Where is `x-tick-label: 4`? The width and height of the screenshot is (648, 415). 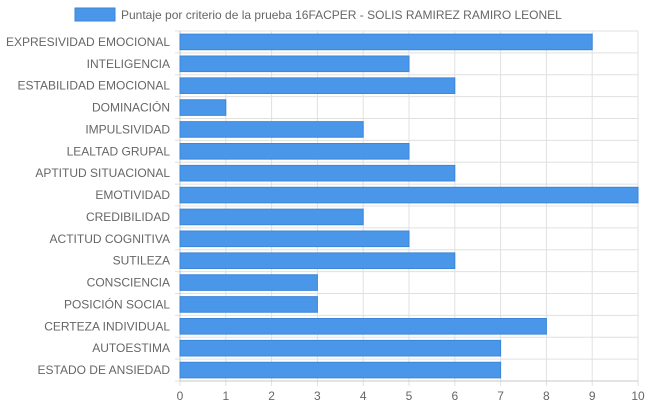
x-tick-label: 4 is located at coordinates (363, 396).